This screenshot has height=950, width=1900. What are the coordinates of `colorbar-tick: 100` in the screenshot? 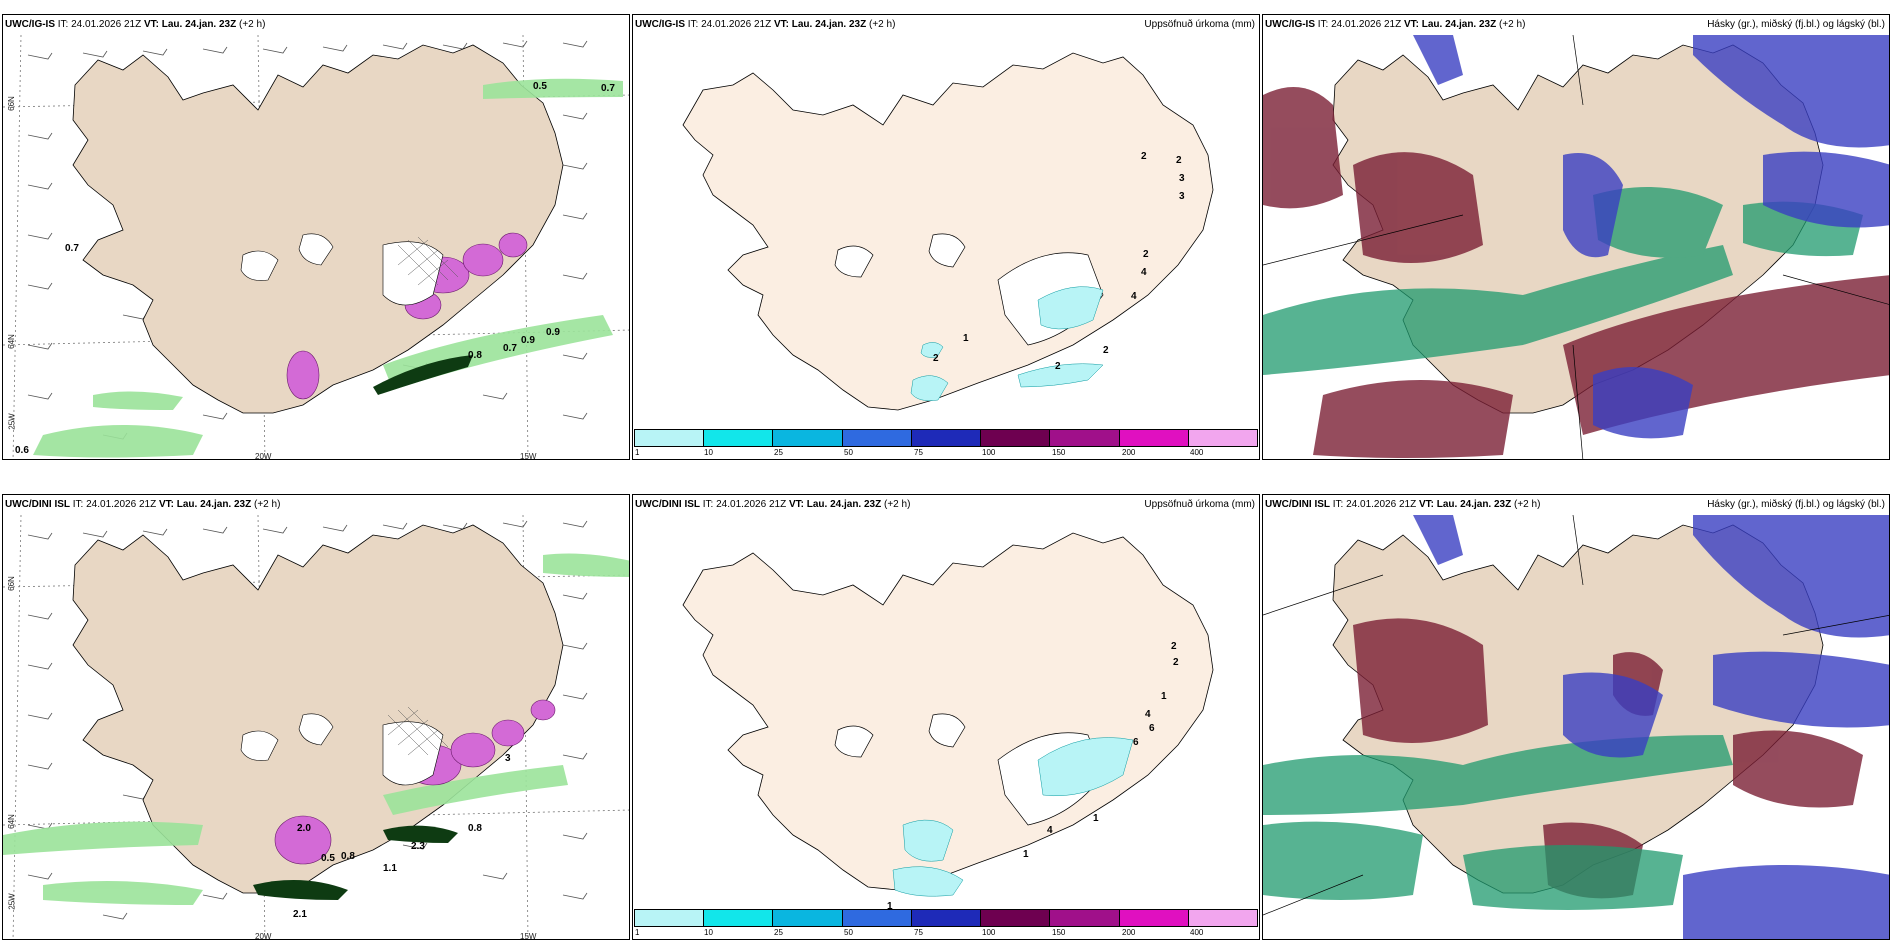 It's located at (989, 932).